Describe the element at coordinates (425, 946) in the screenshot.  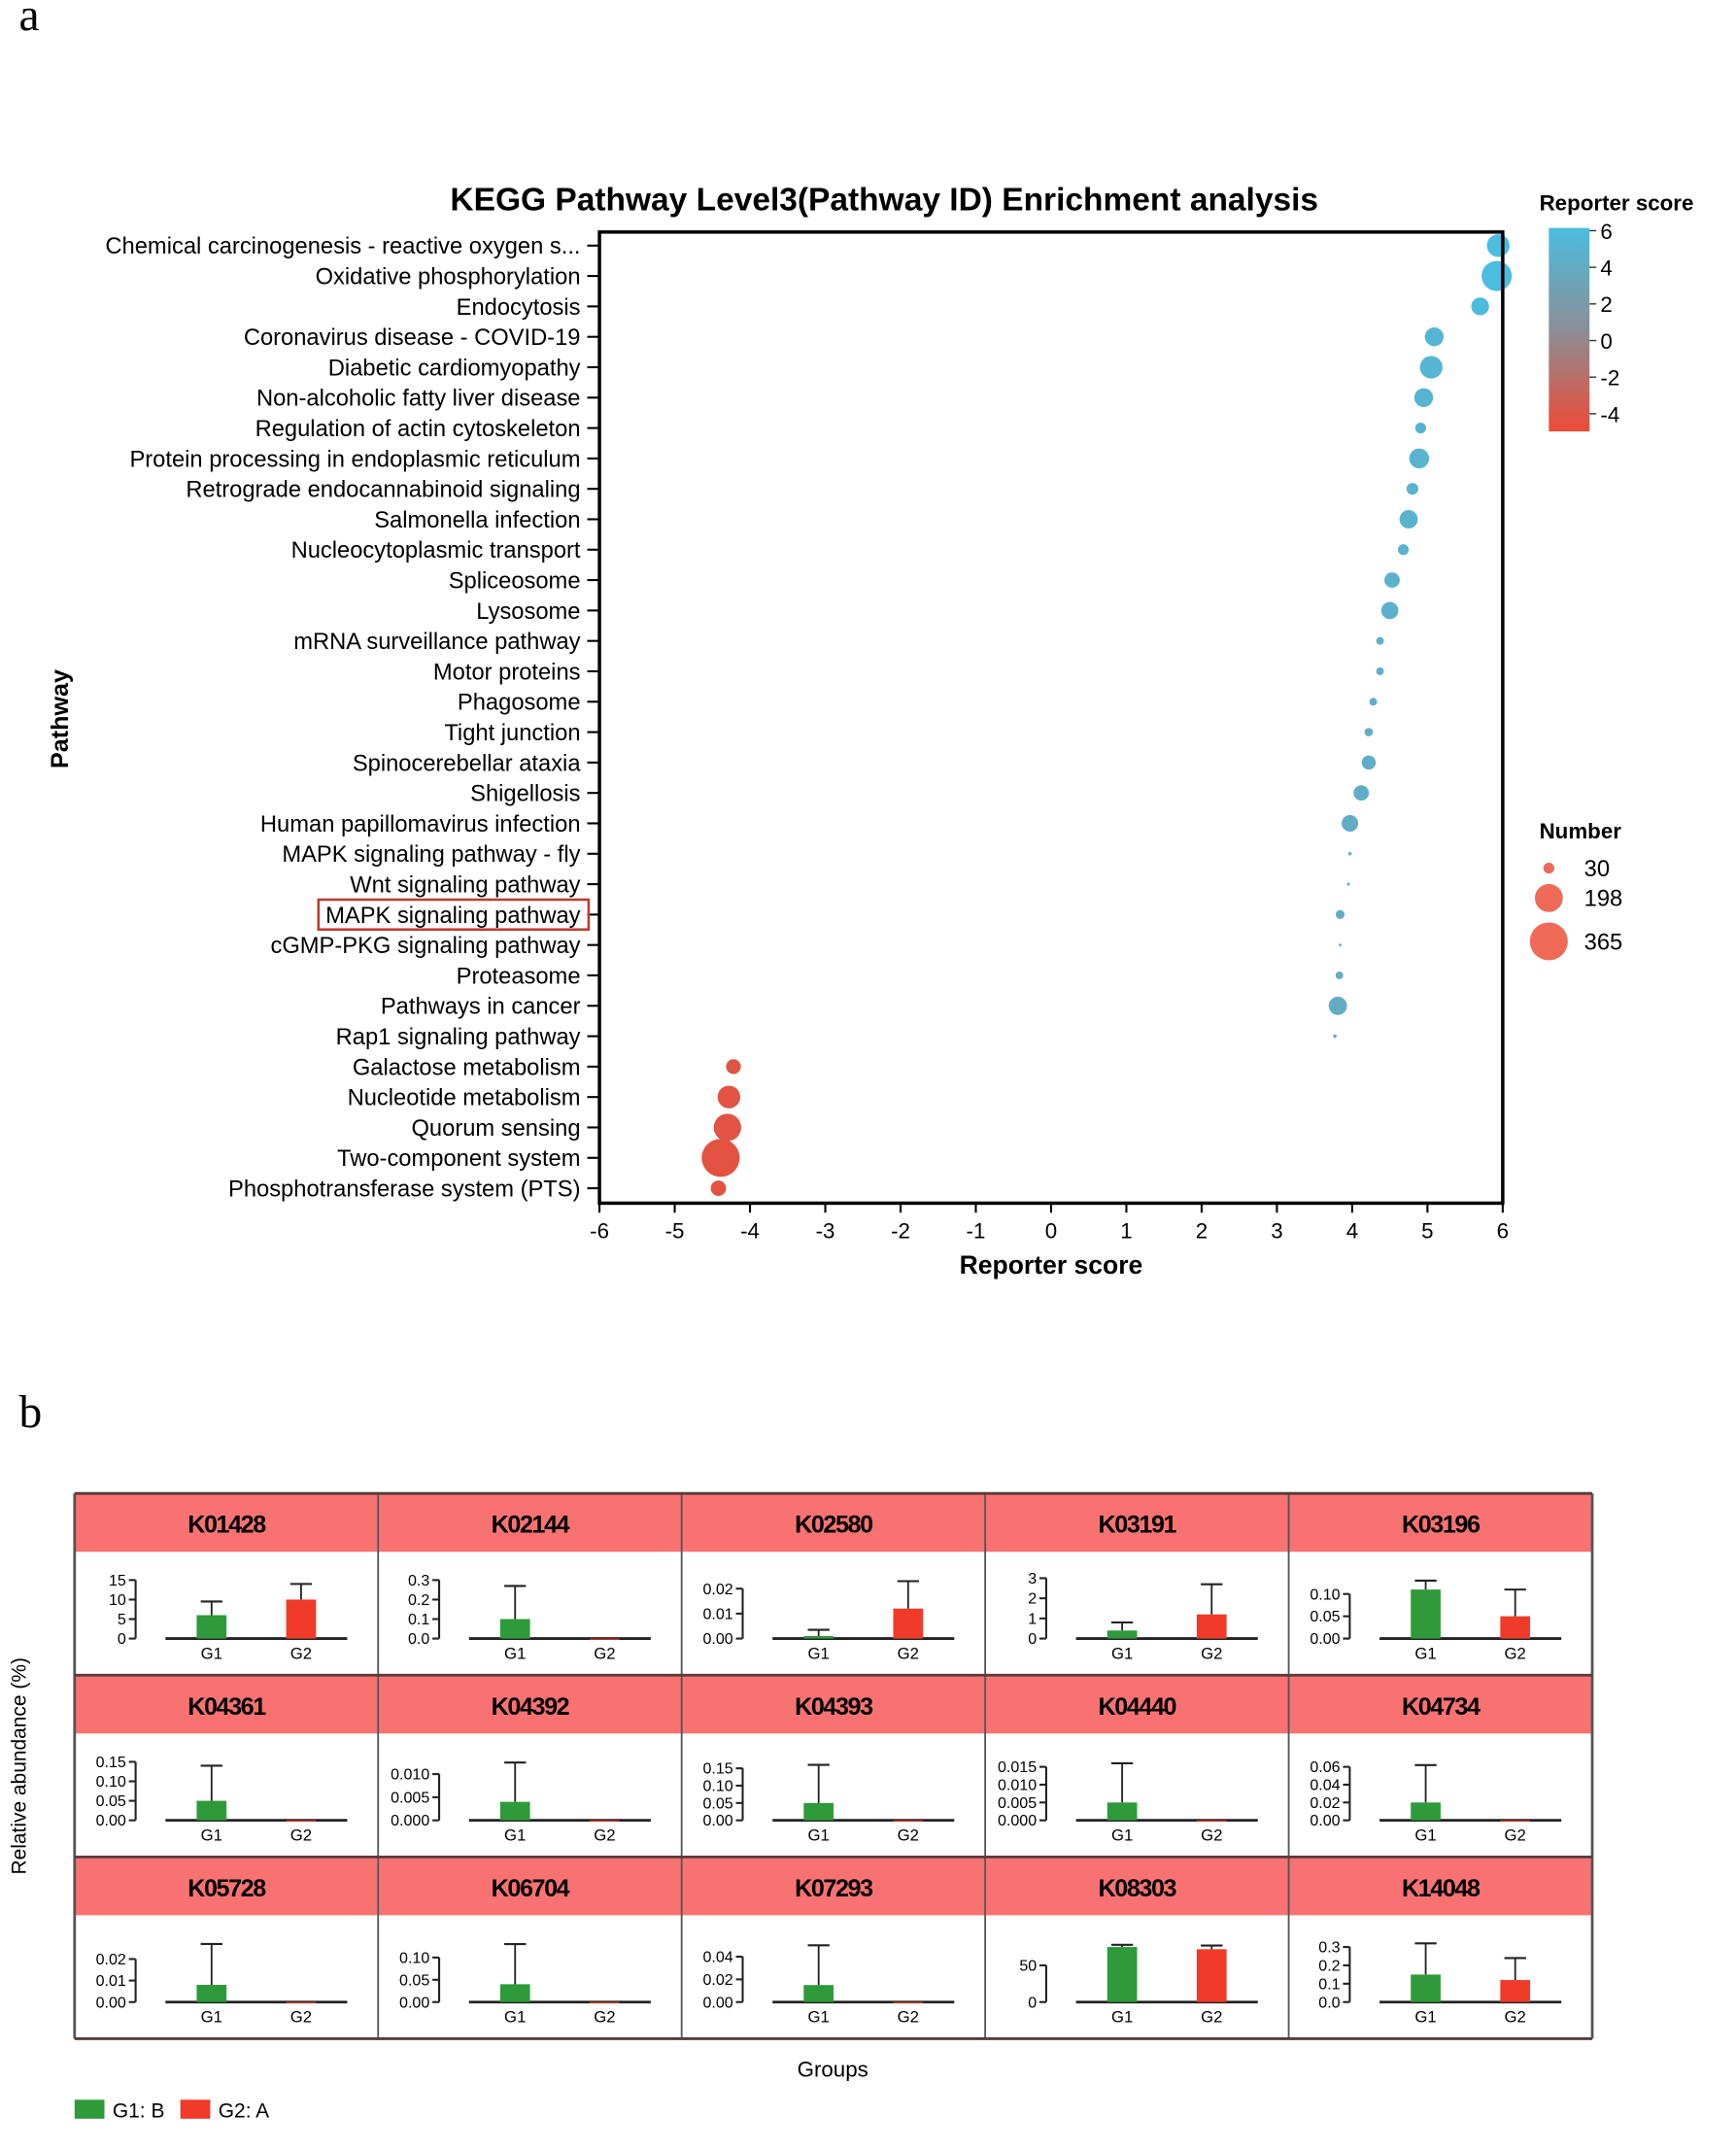
I see `pathway-label: cGMP-PKG signaling pathway` at that location.